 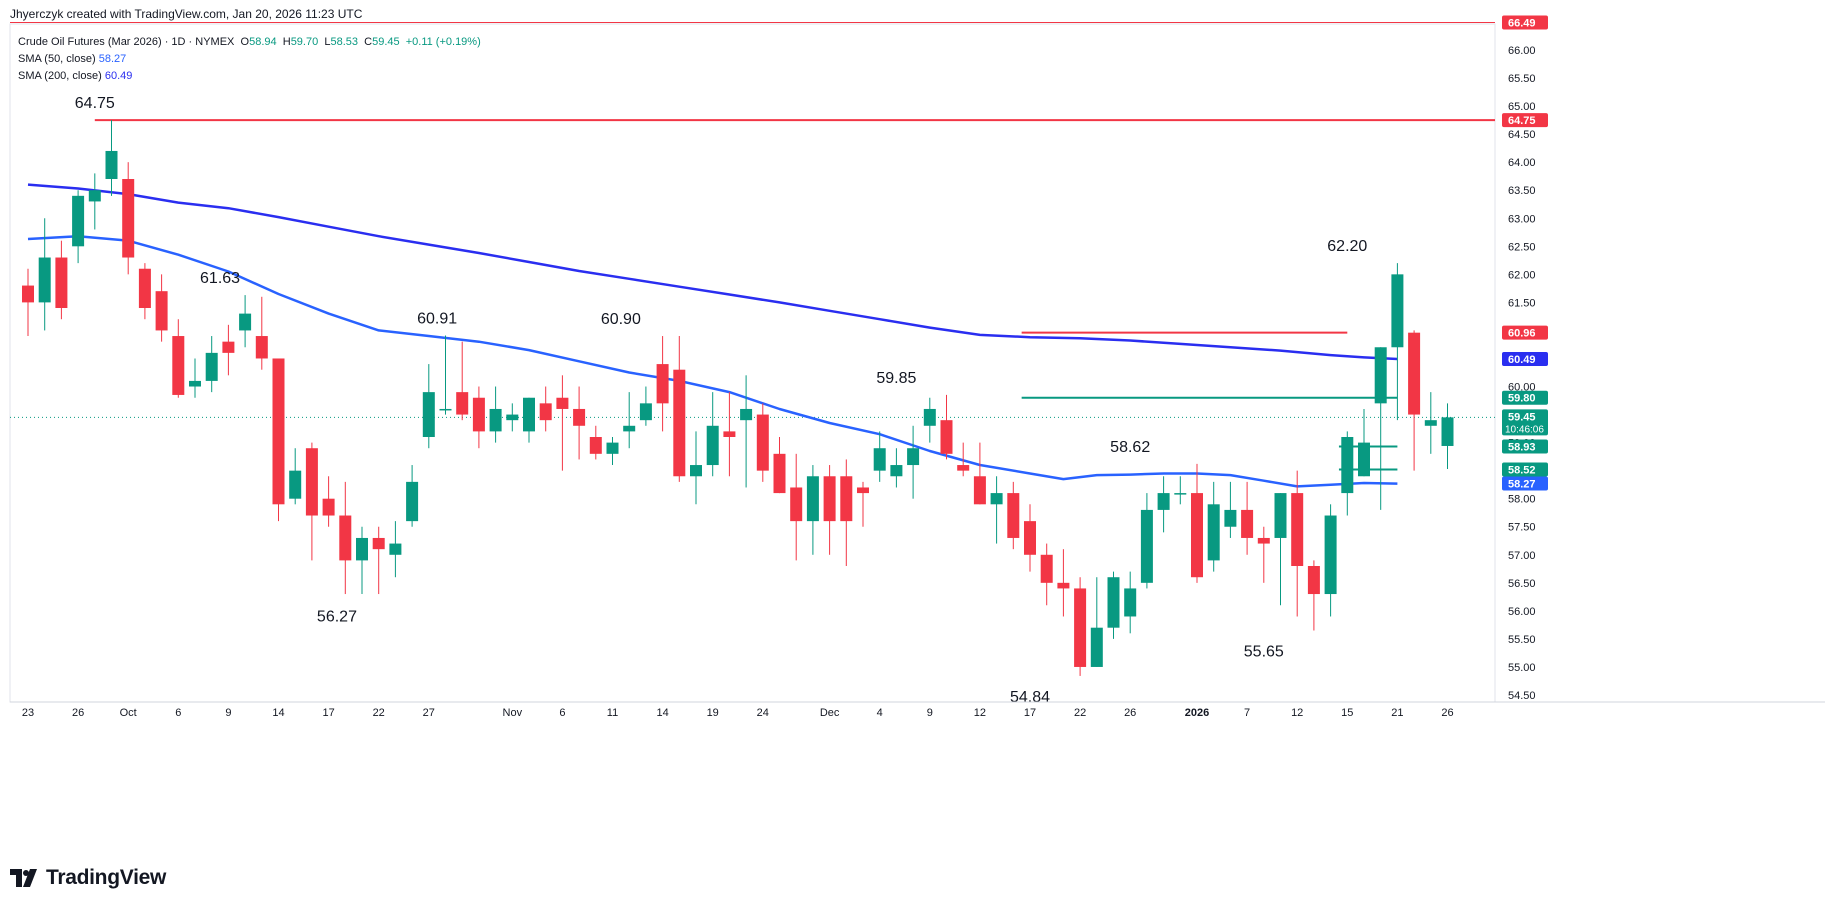 What do you see at coordinates (1522, 121) in the screenshot?
I see `axis-price-tag-text: 64.75` at bounding box center [1522, 121].